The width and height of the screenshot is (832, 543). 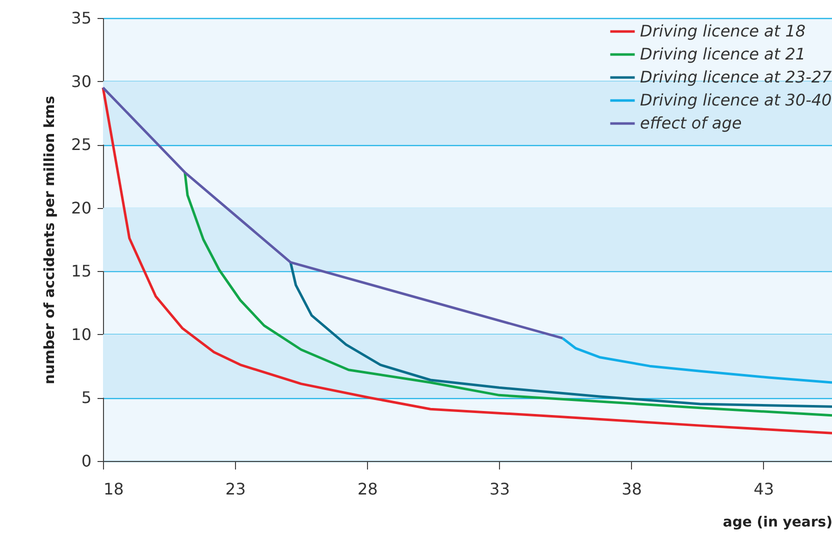 I want to click on x-tick-label: 18, so click(x=114, y=489).